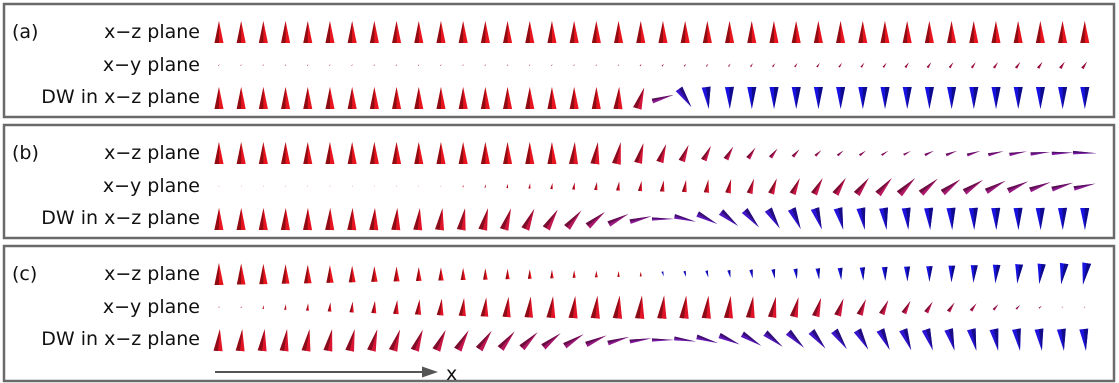  I want to click on panel-a-tag: (a), so click(25, 32).